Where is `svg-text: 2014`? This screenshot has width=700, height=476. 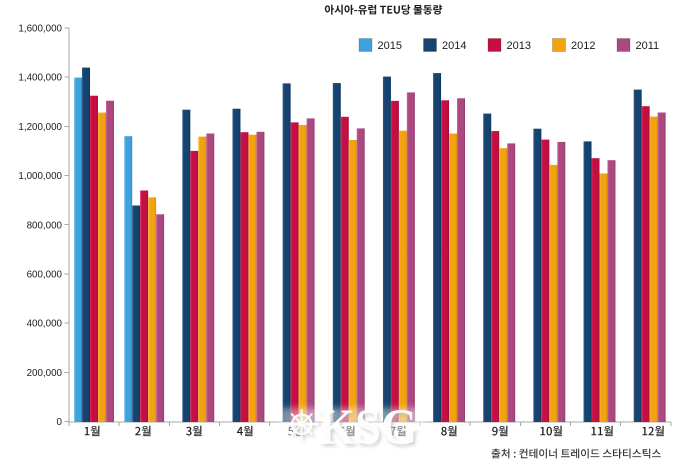 svg-text: 2014 is located at coordinates (454, 46).